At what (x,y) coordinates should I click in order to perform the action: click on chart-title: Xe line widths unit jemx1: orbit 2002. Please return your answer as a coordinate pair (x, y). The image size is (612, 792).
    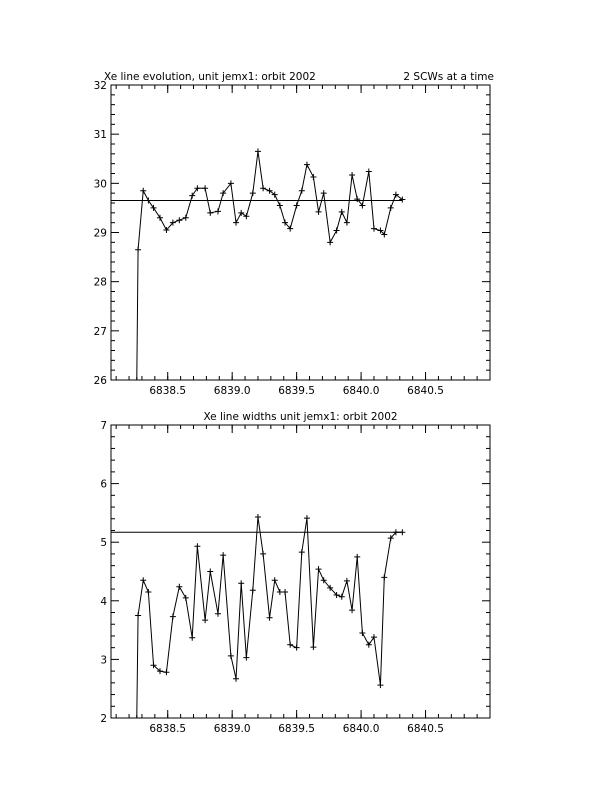
    Looking at the image, I should click on (300, 417).